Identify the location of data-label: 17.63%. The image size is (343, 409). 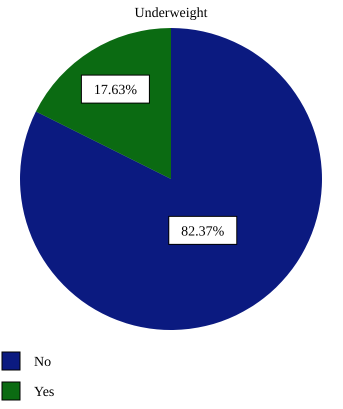
(116, 90).